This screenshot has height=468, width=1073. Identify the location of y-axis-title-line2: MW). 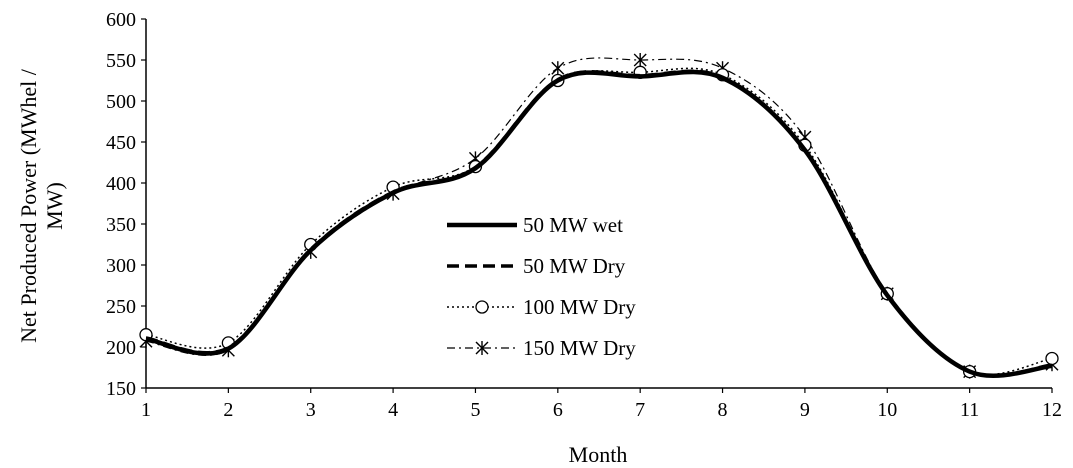
(54, 206).